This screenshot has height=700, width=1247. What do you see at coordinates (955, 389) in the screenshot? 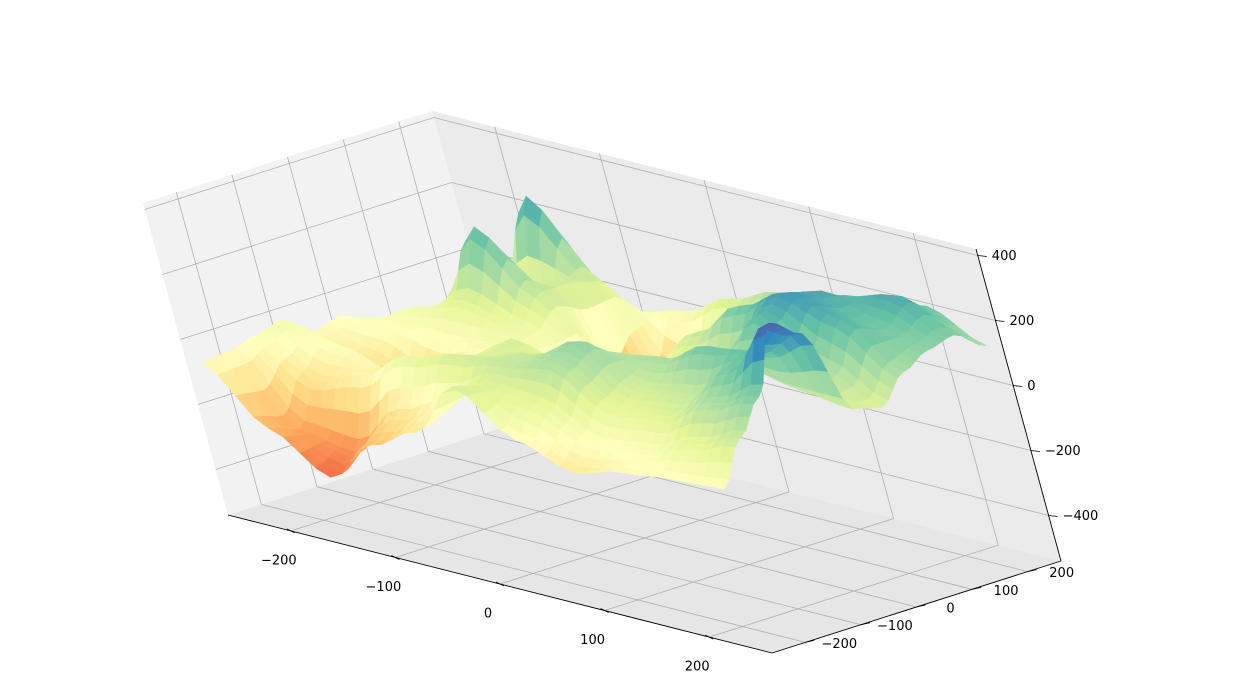
I see `grid-line-back-x` at bounding box center [955, 389].